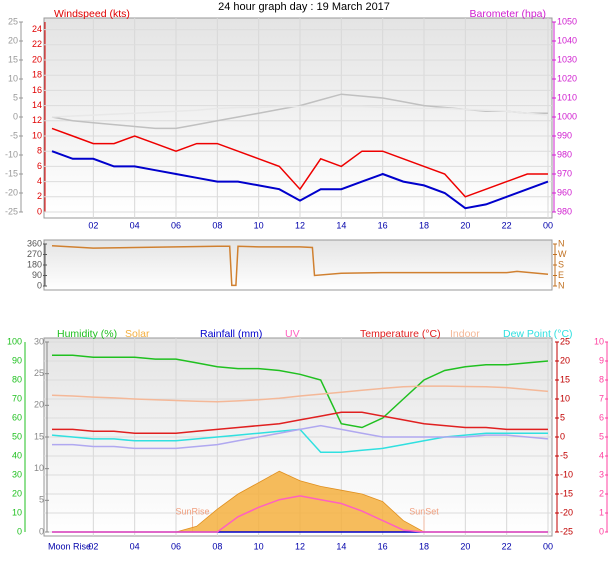  What do you see at coordinates (601, 474) in the screenshot?
I see `y-tick-label: 3` at bounding box center [601, 474].